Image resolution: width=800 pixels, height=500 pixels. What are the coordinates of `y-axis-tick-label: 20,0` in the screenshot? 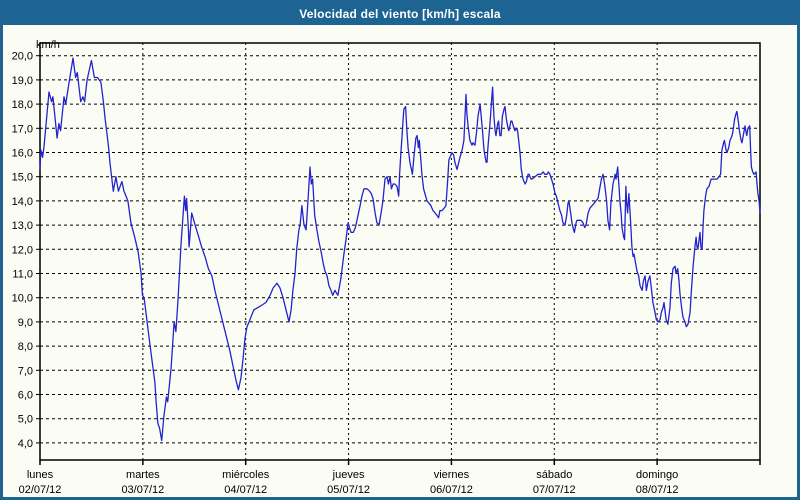 It's located at (22, 57).